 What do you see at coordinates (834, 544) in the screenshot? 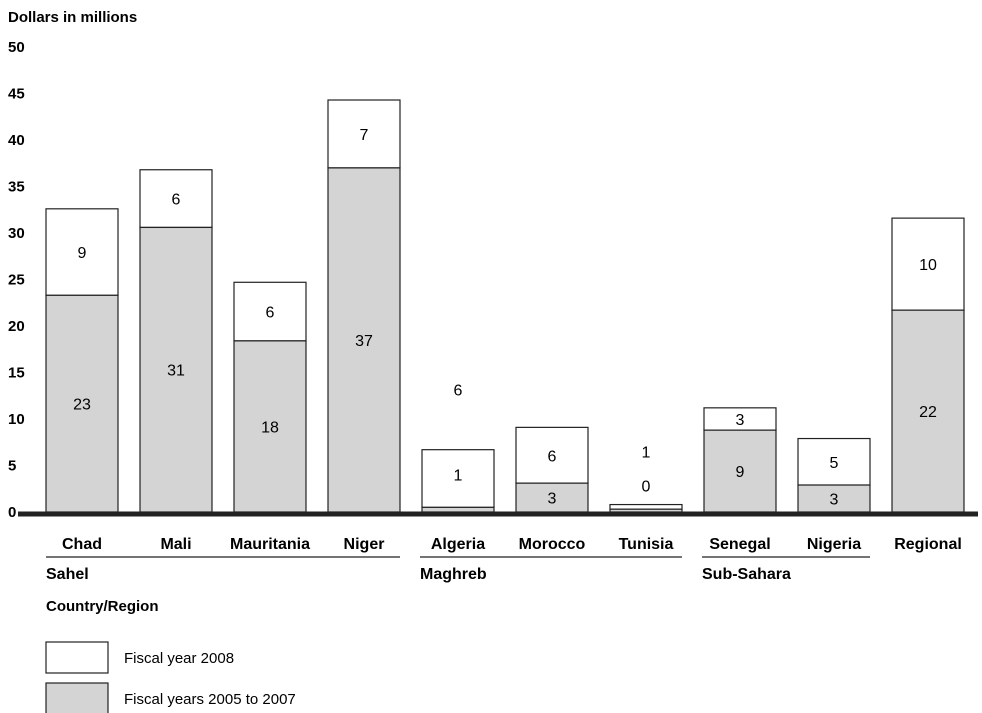
I see `category-label: Nigeria` at bounding box center [834, 544].